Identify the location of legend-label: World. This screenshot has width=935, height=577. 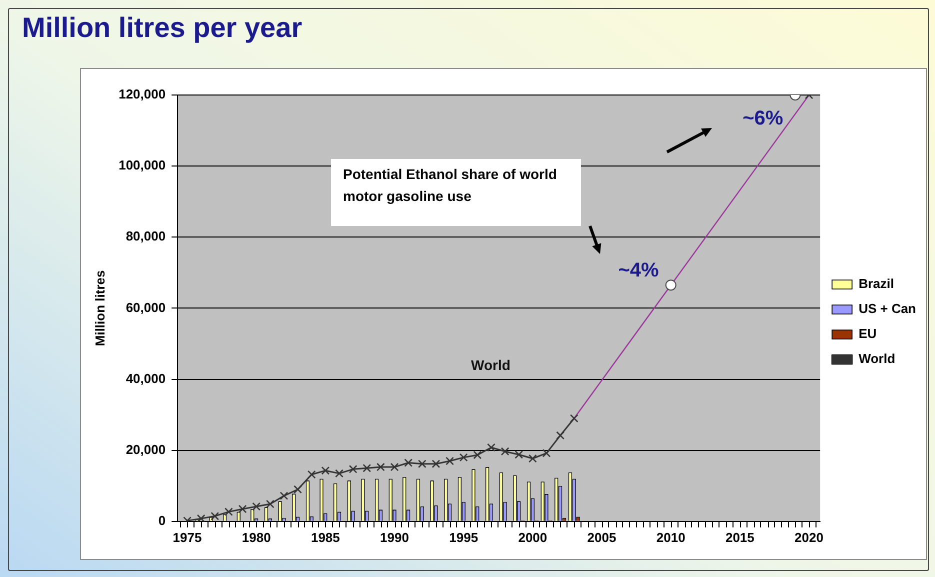
(877, 358).